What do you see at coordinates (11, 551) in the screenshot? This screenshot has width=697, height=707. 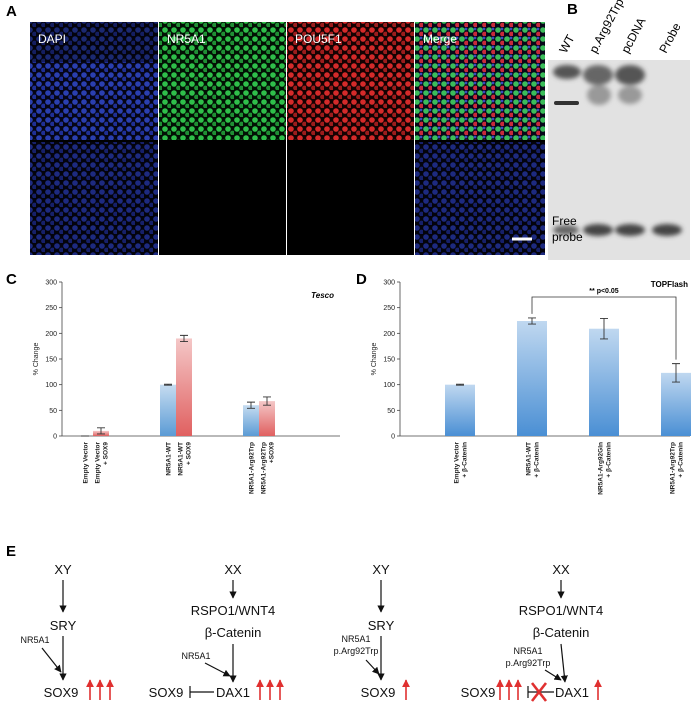 I see `panel-letter: E` at bounding box center [11, 551].